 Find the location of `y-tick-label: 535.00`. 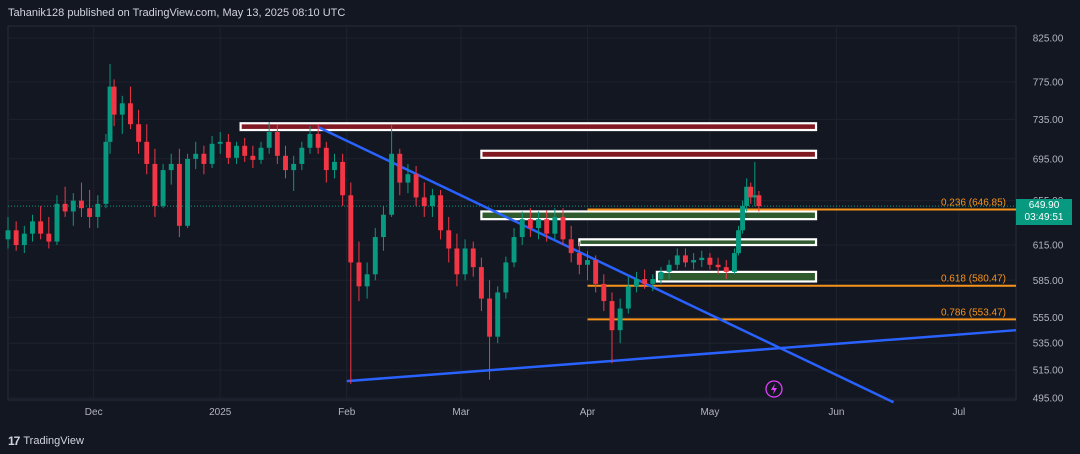

y-tick-label: 535.00 is located at coordinates (1048, 344).